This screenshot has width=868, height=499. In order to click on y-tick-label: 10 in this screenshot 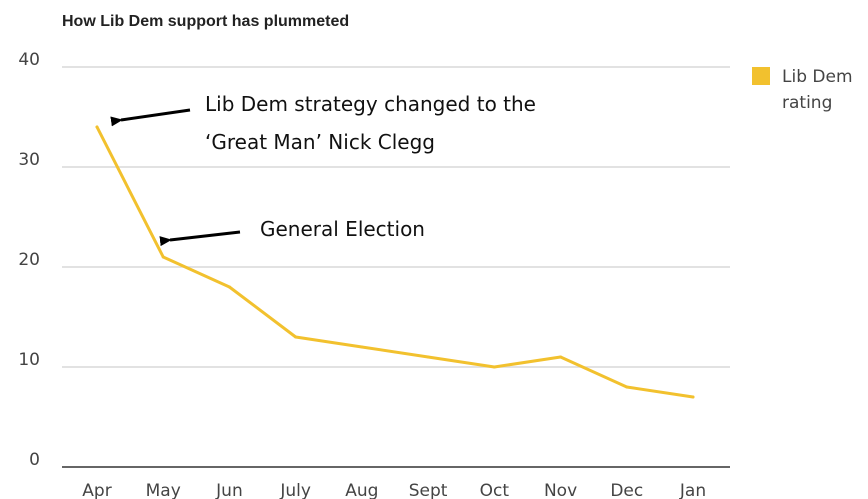, I will do `click(29, 360)`.